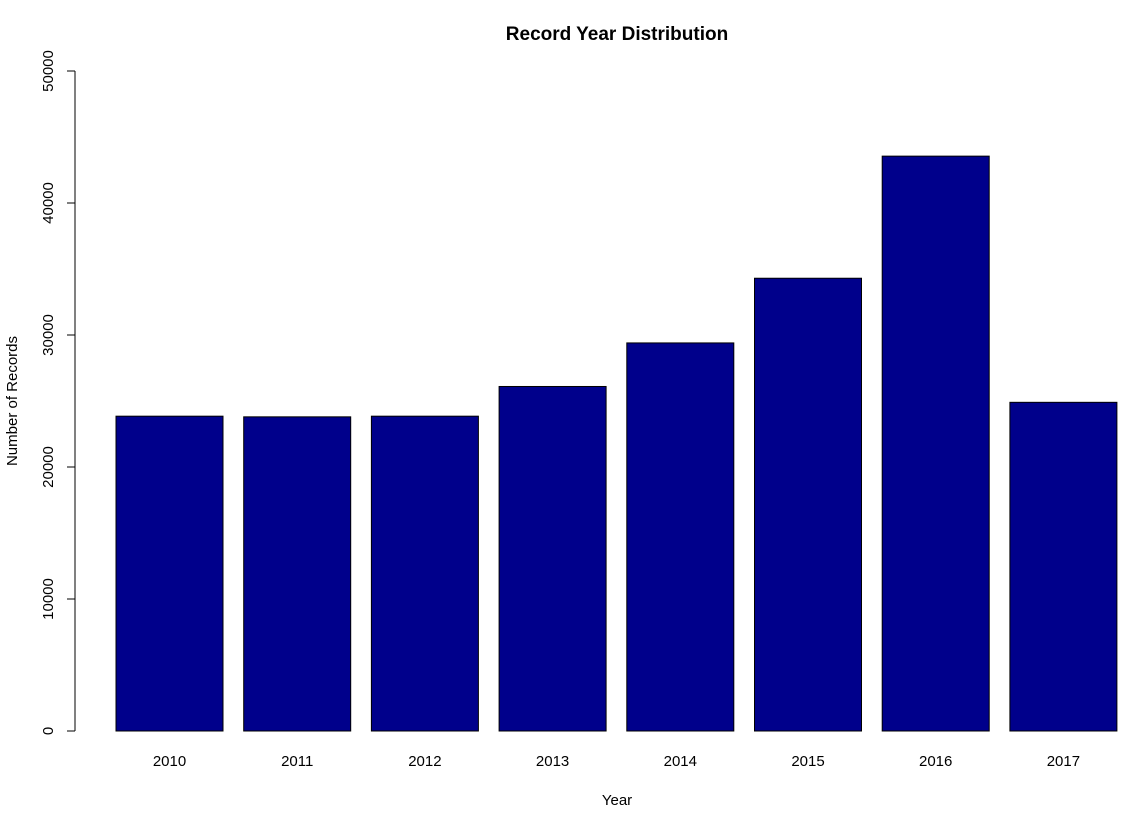 The image size is (1134, 821). I want to click on bar-2014, so click(680, 537).